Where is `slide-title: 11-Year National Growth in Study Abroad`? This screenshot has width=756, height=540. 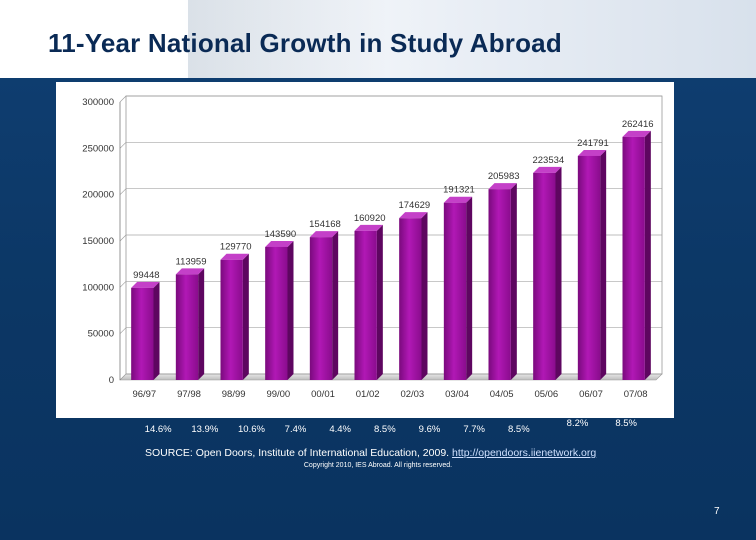
slide-title: 11-Year National Growth in Study Abroad is located at coordinates (305, 43).